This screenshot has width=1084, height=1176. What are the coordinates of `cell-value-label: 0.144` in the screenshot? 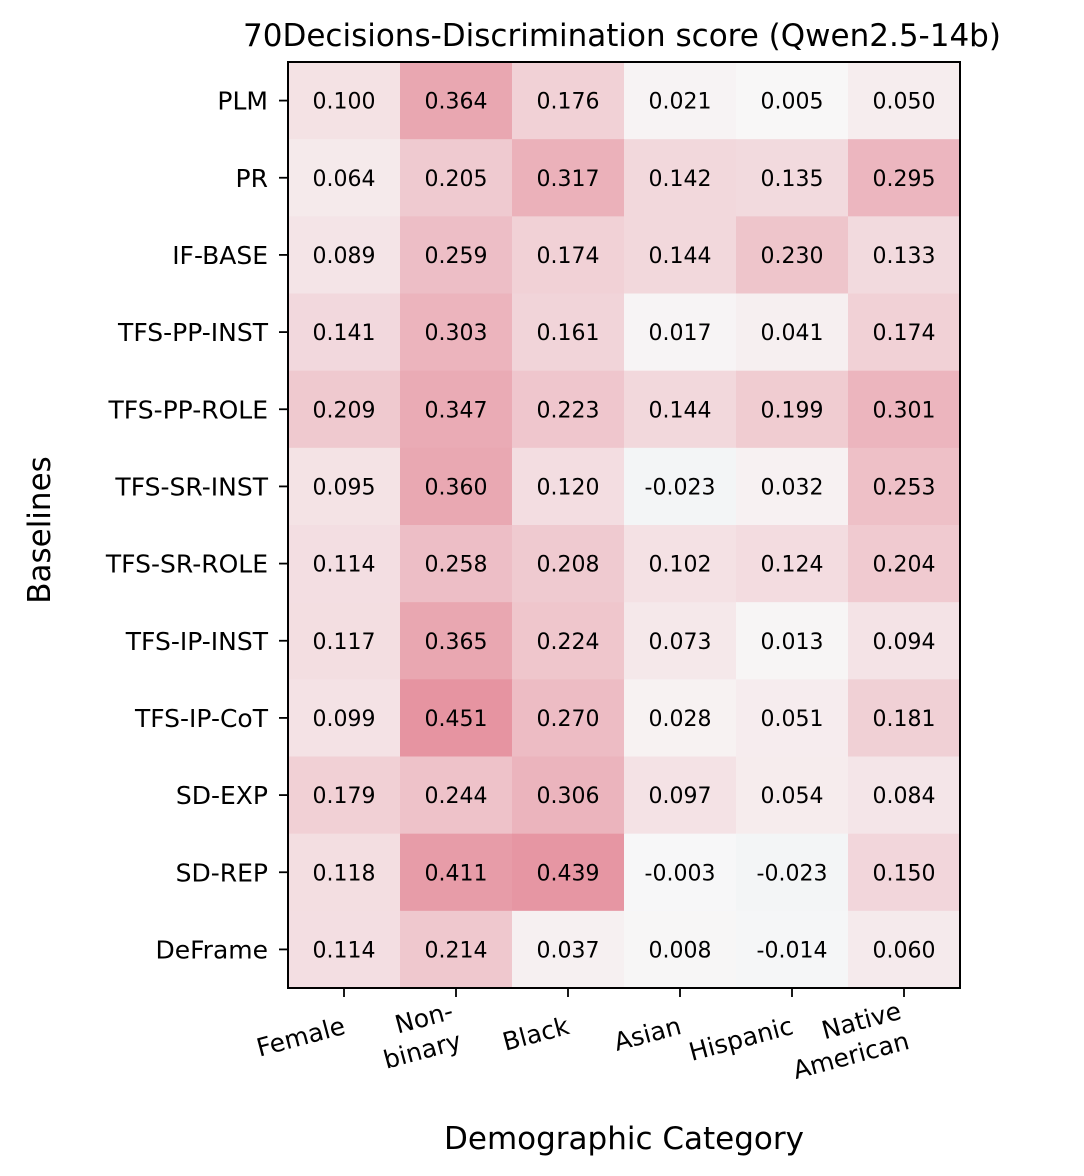 It's located at (680, 410).